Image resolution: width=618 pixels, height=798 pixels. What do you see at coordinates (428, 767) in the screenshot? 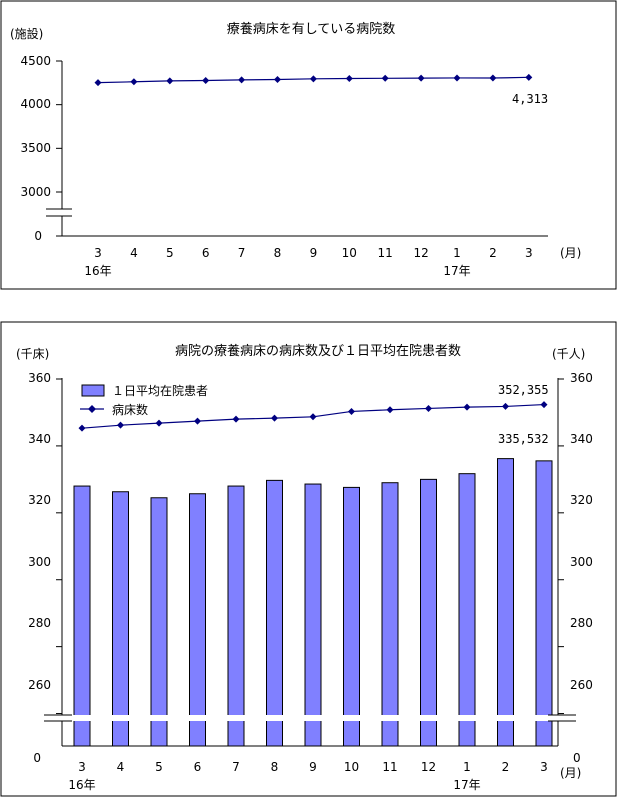
I see `chart-2-xtick-label: 12` at bounding box center [428, 767].